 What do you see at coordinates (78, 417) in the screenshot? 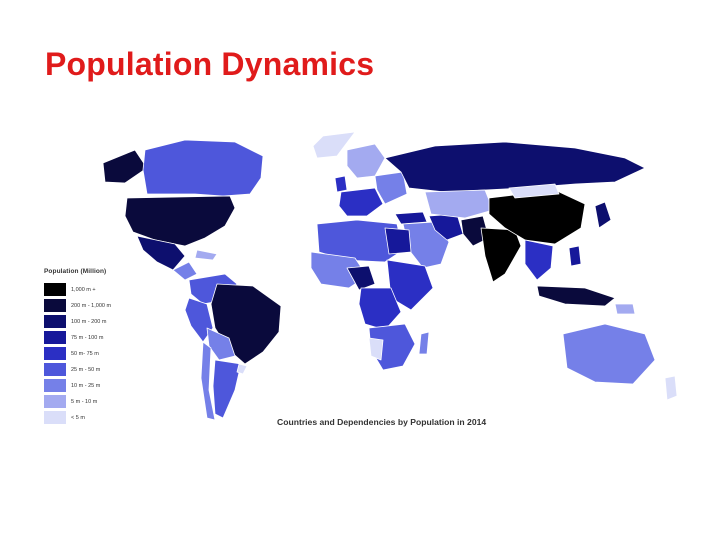
I see `legend-label: < 5 m` at bounding box center [78, 417].